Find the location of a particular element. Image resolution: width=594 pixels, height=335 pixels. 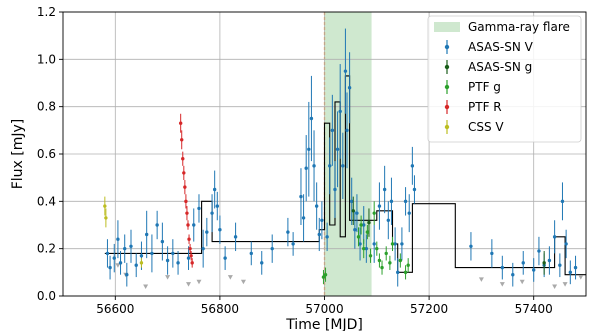

x-tick-label: 56800 is located at coordinates (220, 309).